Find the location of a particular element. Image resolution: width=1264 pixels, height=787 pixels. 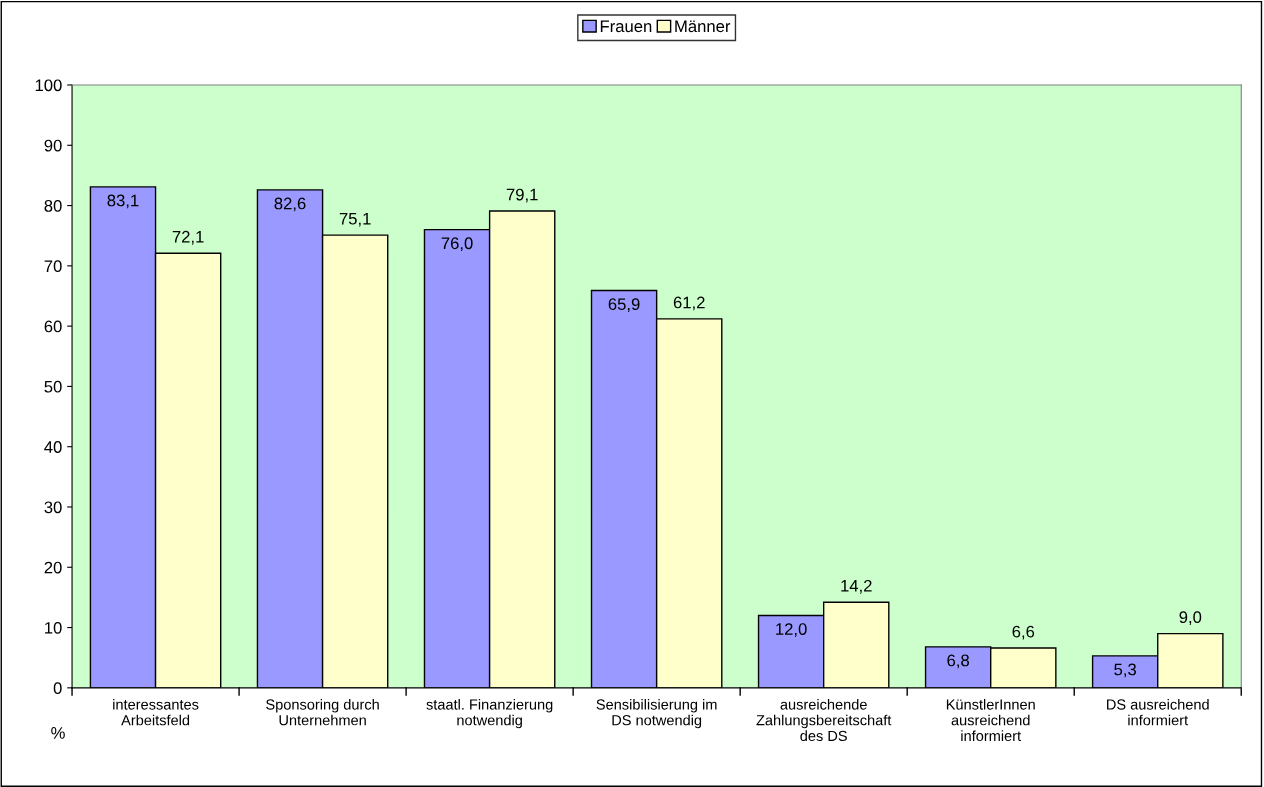

y-tick-label: 40 is located at coordinates (53, 447).